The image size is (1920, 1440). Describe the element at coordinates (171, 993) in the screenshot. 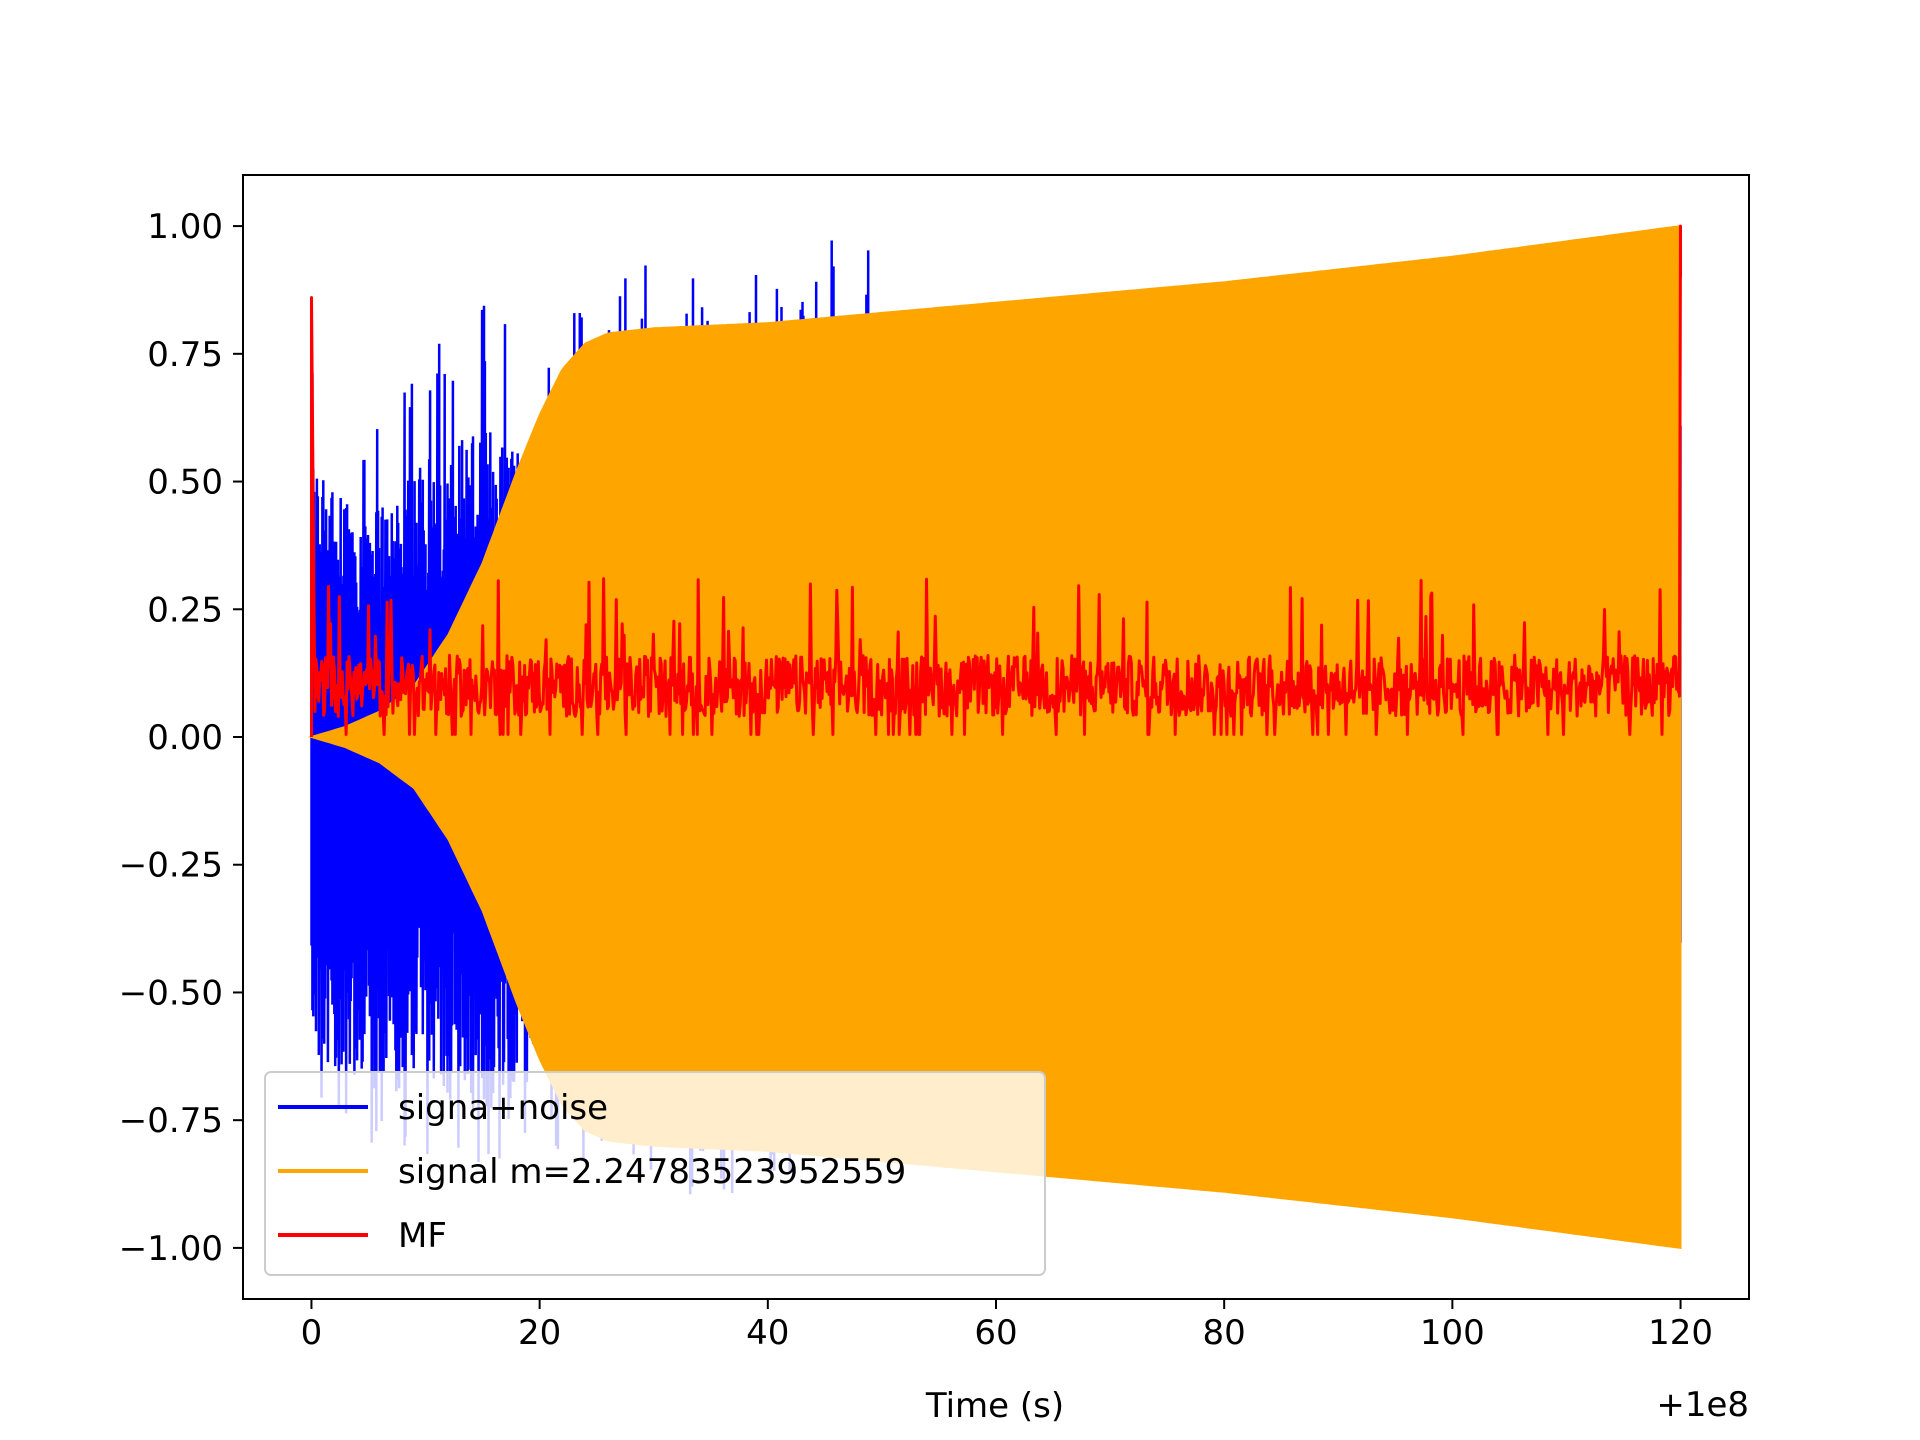

I see `y-tick-label: −0.50` at that location.